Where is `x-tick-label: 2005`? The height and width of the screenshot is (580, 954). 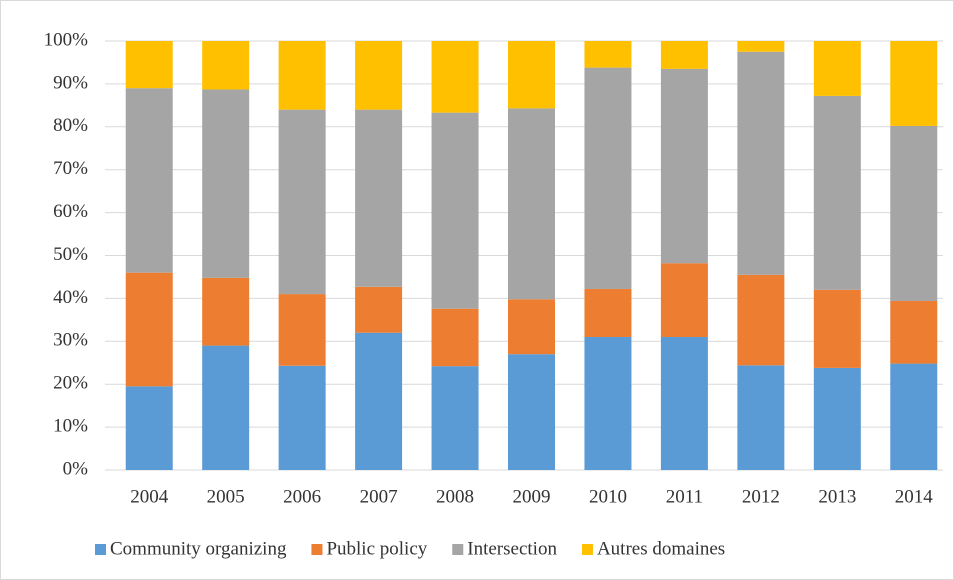 x-tick-label: 2005 is located at coordinates (226, 496).